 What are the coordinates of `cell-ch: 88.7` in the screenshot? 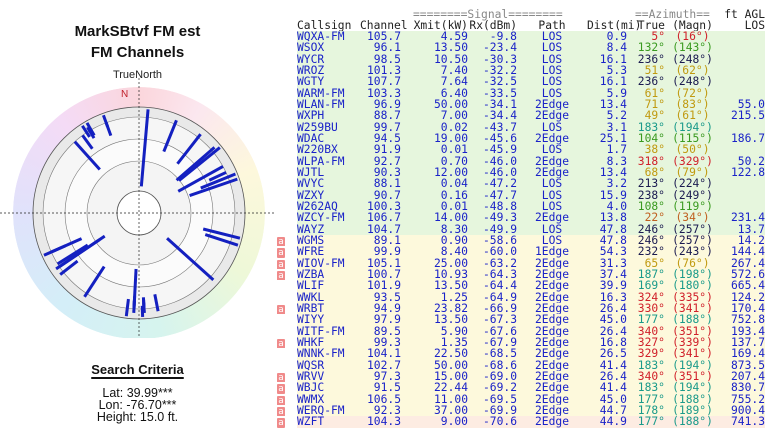 It's located at (380, 116).